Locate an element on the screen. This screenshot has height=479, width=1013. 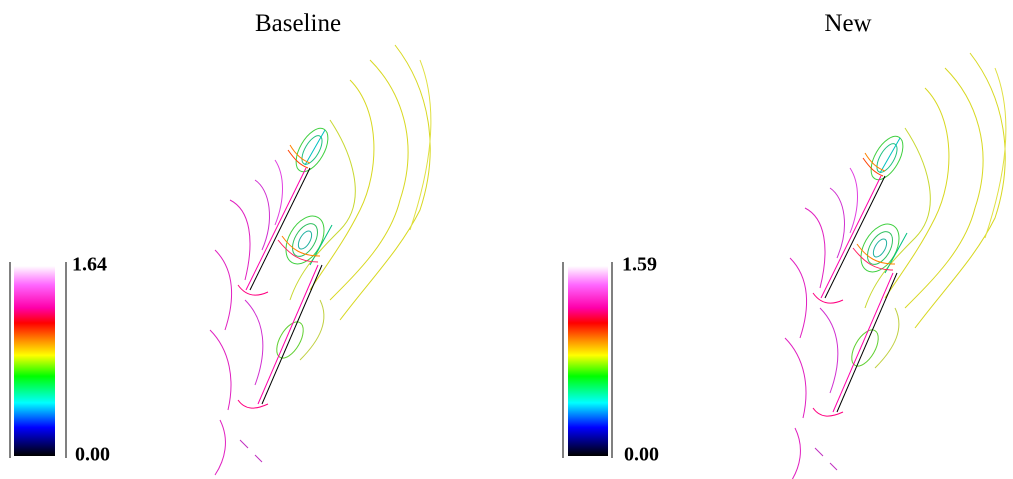
colorbar: 1.64 0.00 is located at coordinates (59, 360).